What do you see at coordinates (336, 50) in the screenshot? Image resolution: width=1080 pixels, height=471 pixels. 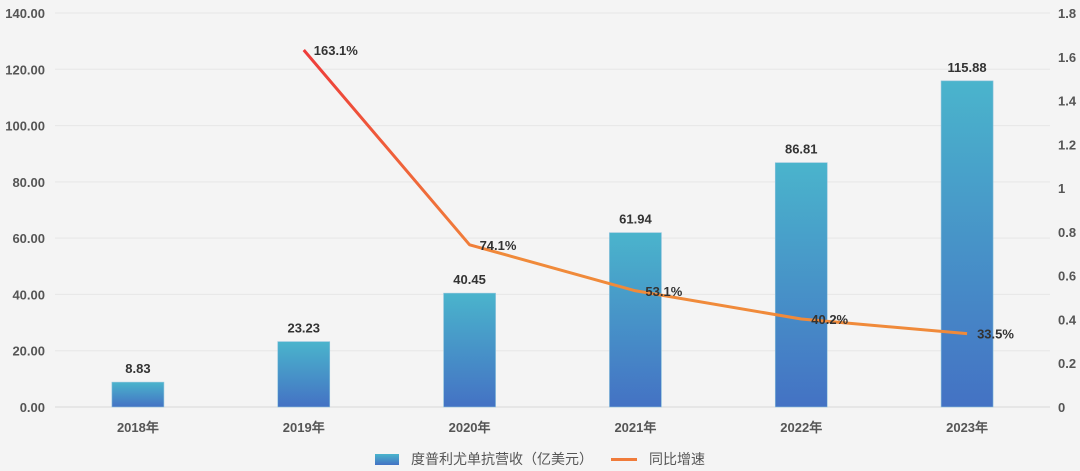 I see `line-data-label: 163.1%` at bounding box center [336, 50].